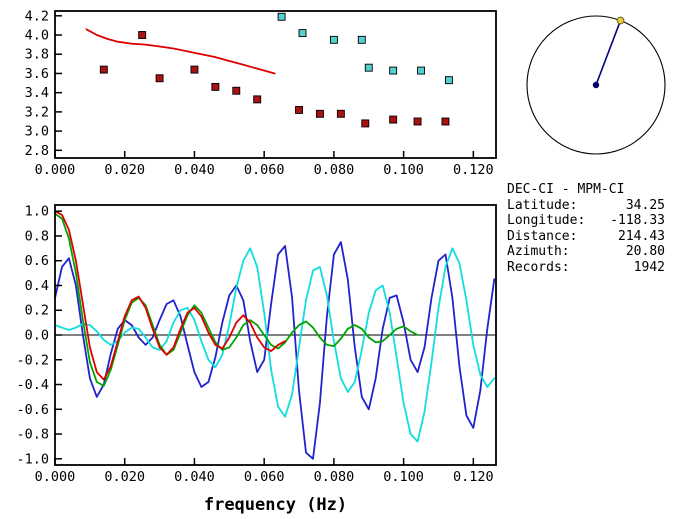 The width and height of the screenshot is (687, 519). I want to click on dial-circle, so click(596, 85).